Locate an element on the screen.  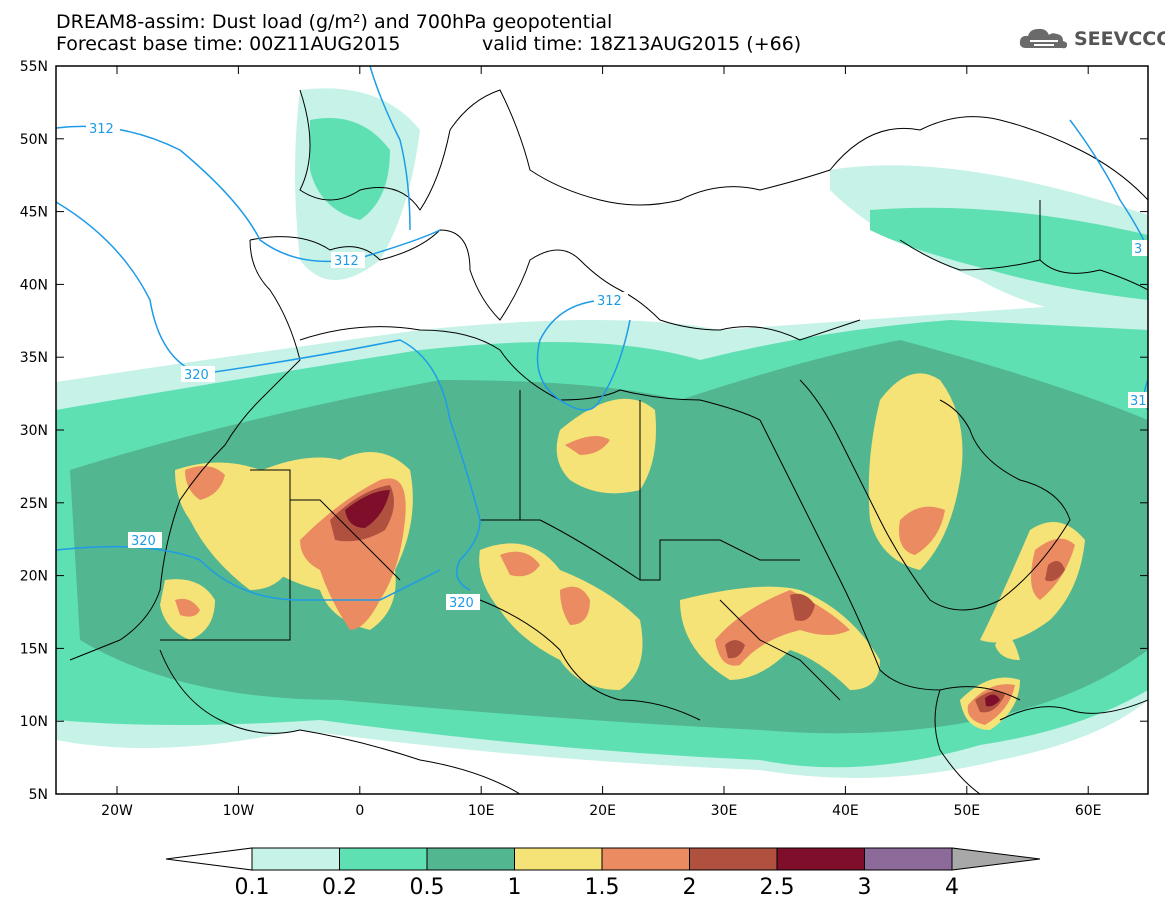
colorbar-tick-label: 1 is located at coordinates (515, 887).